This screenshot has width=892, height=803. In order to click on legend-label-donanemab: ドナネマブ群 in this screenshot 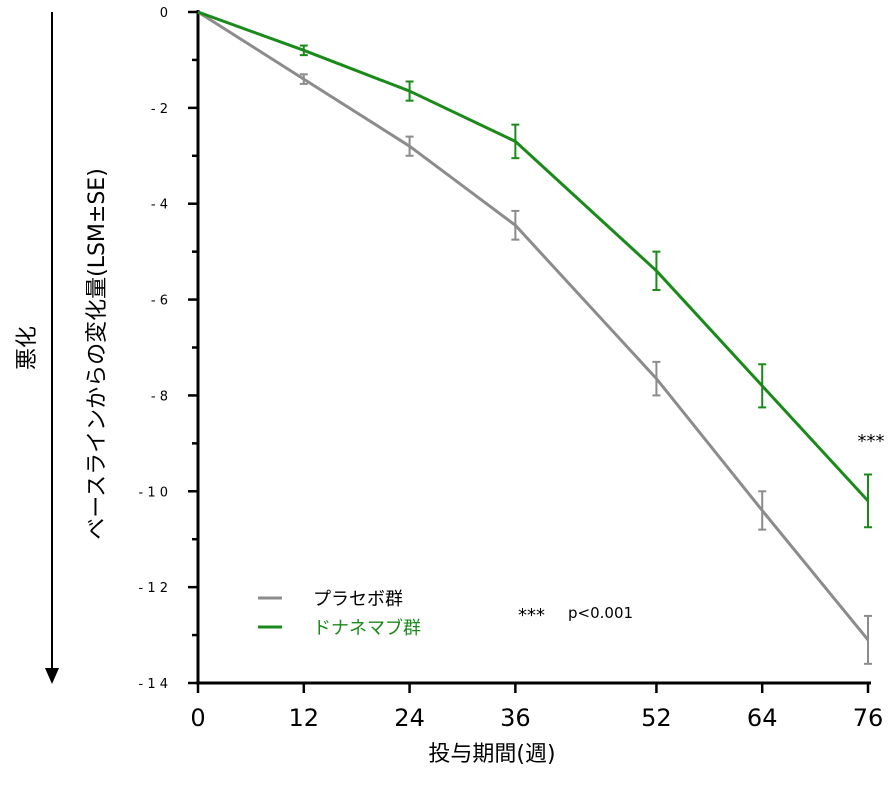, I will do `click(367, 628)`.